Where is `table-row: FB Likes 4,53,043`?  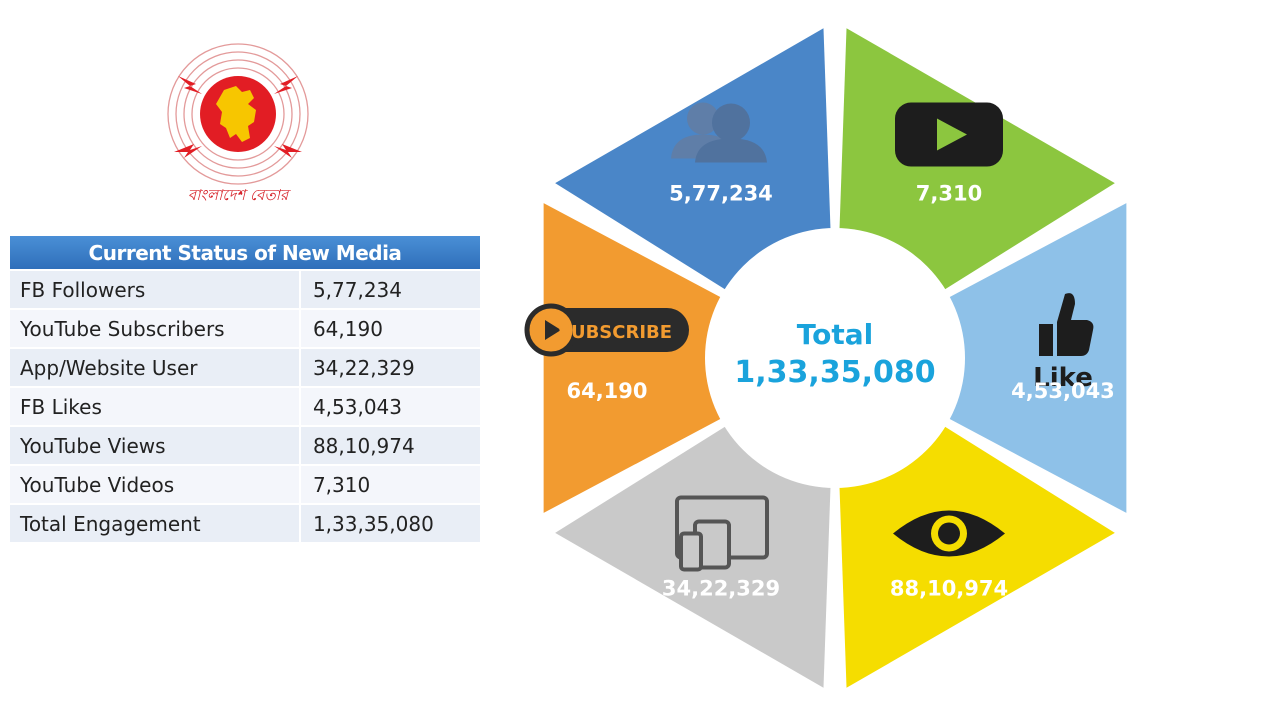
table-row: FB Likes 4,53,043 is located at coordinates (245, 406).